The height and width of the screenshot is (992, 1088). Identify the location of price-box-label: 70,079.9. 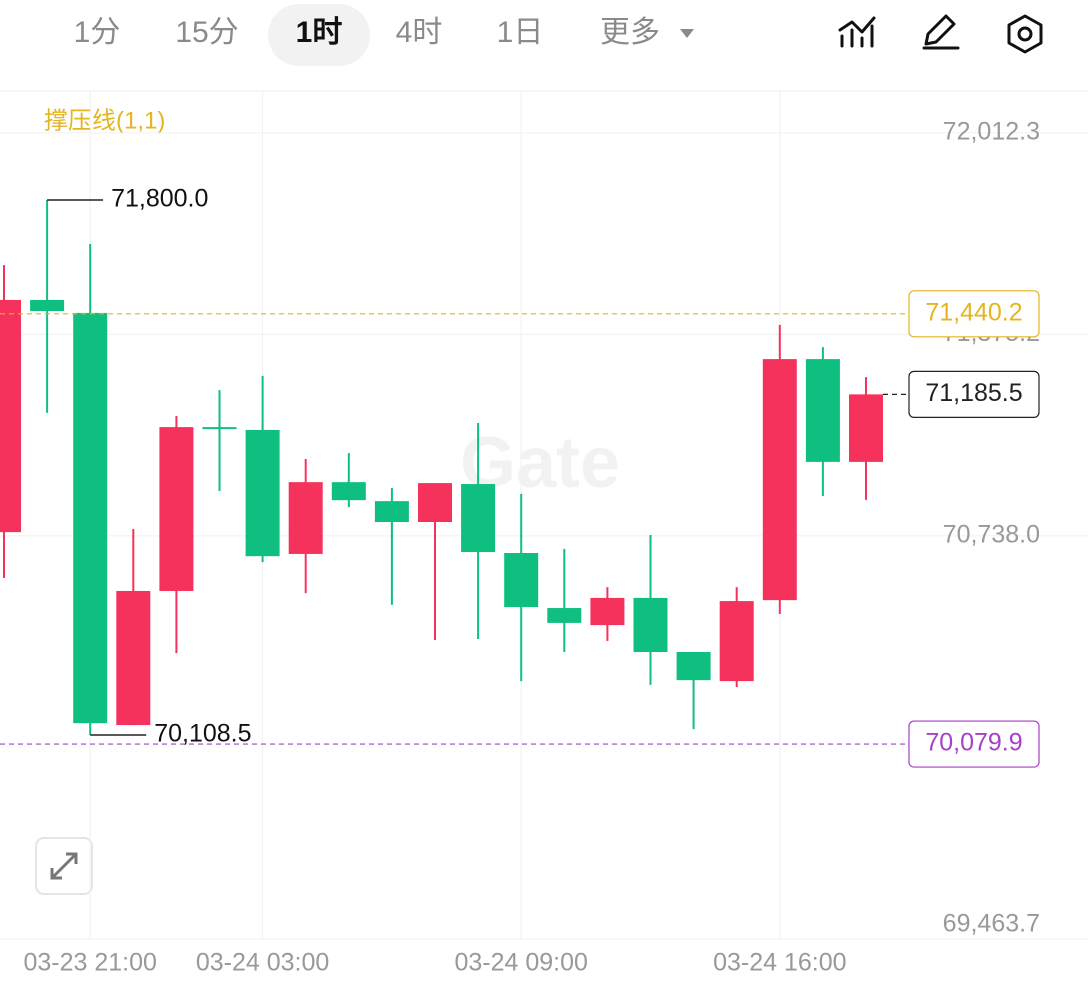
(973, 743).